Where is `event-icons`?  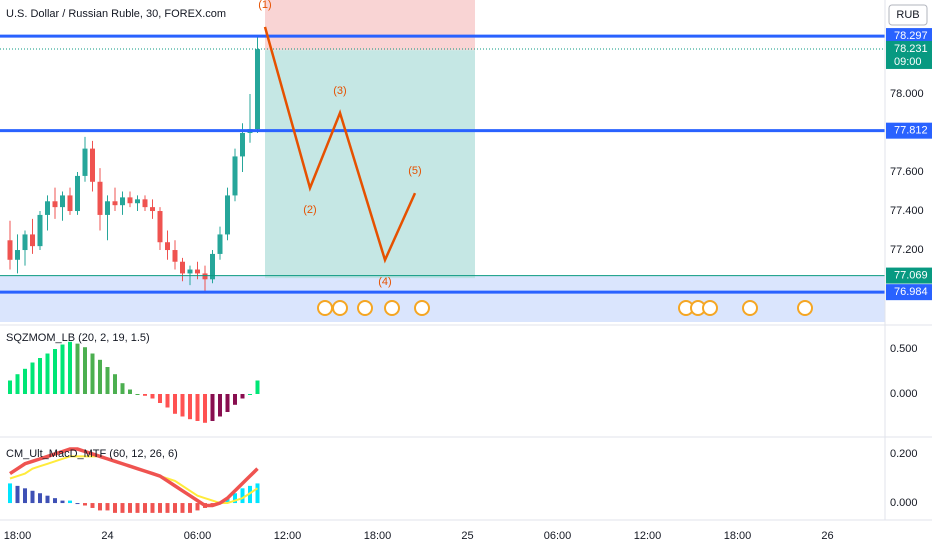 event-icons is located at coordinates (565, 308).